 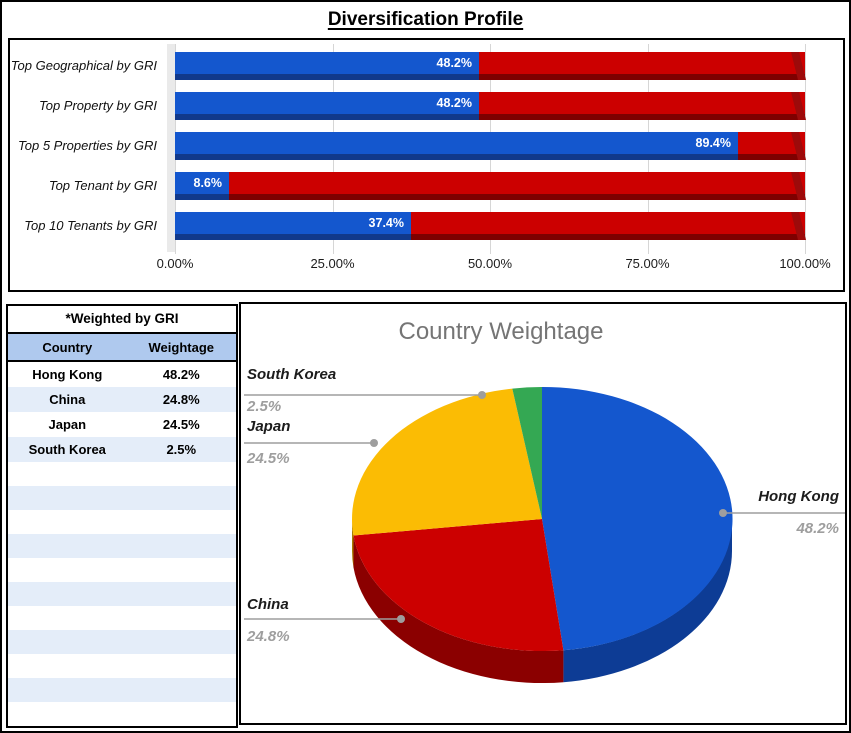 I want to click on x-axis-tick-label: 50.00%, so click(x=490, y=263).